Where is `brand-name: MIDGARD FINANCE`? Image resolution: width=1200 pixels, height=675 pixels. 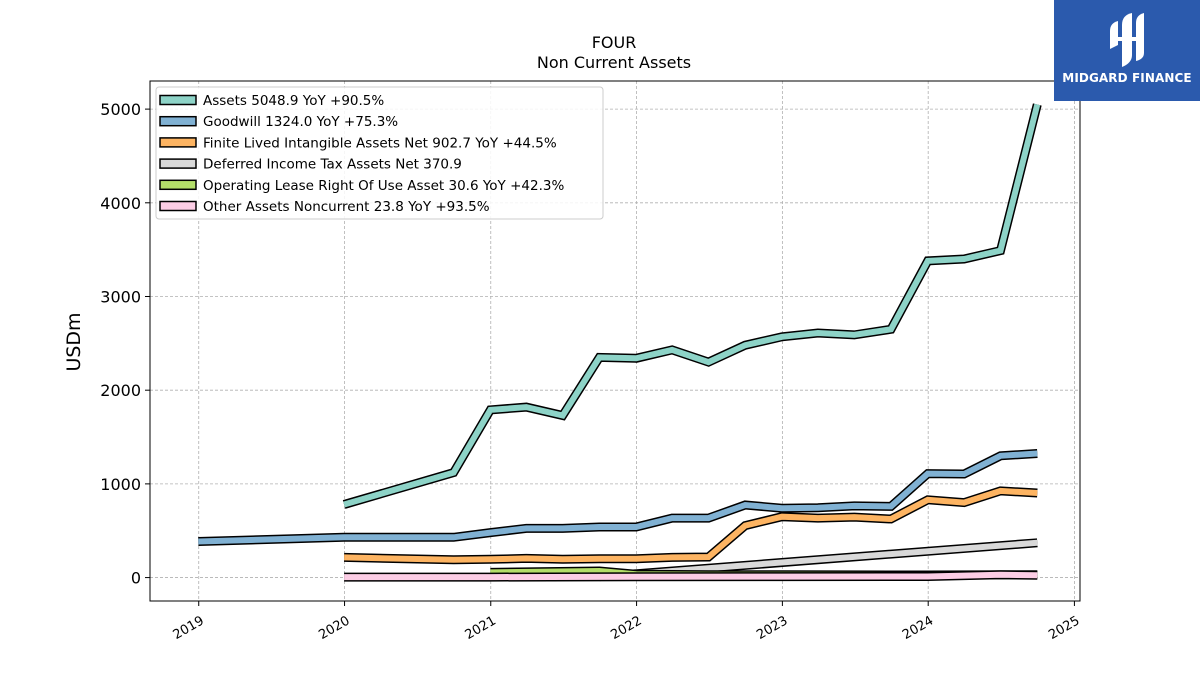
brand-name: MIDGARD FINANCE is located at coordinates (1127, 78).